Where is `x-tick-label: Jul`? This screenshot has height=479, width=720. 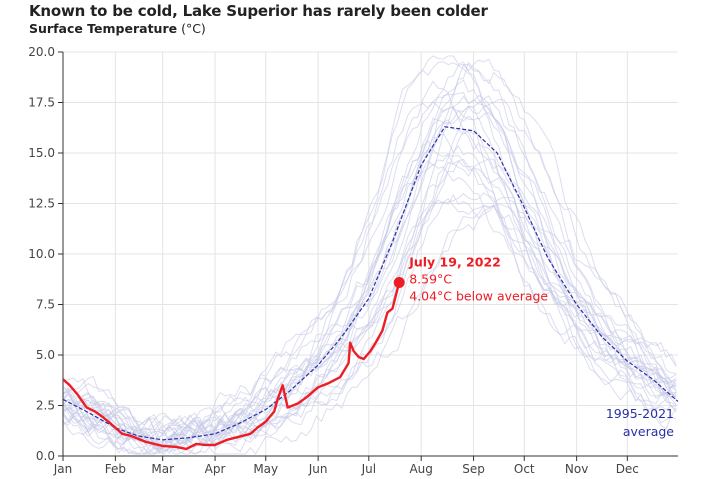 x-tick-label: Jul is located at coordinates (368, 469).